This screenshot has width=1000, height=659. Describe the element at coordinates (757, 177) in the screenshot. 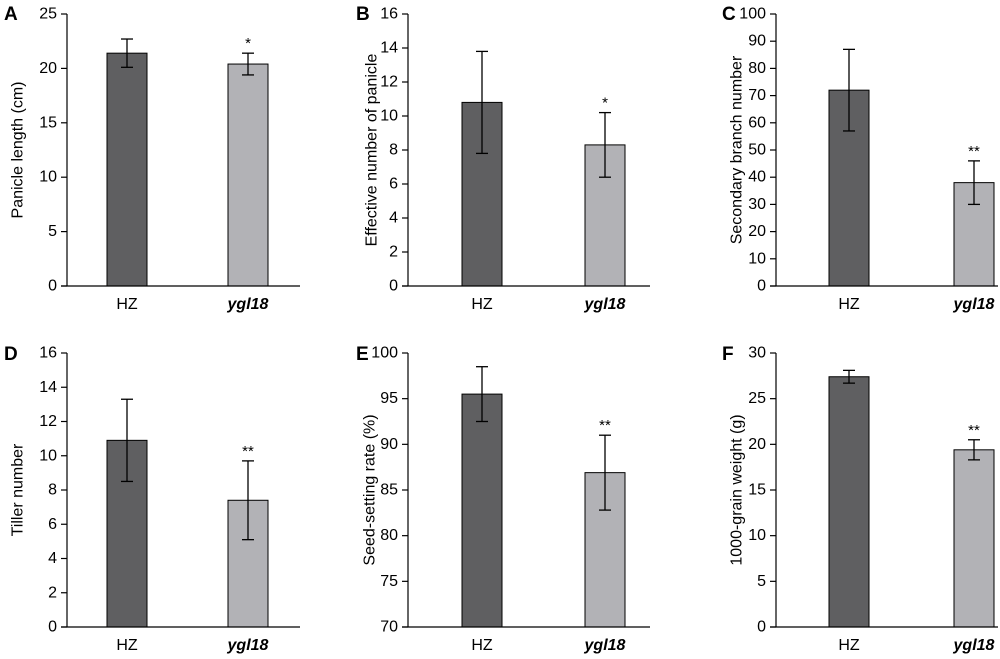

I see `y-tick-label: 40` at that location.